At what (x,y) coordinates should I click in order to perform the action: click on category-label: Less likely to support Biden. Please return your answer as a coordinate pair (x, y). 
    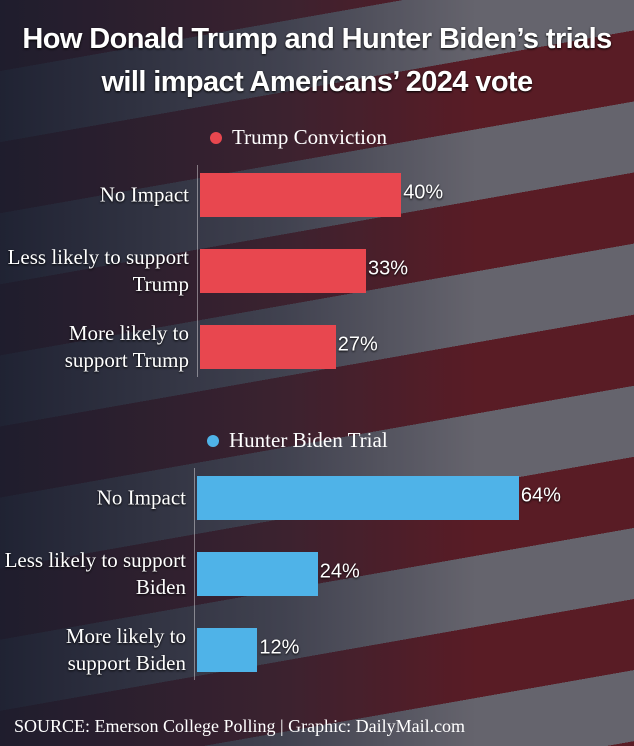
    Looking at the image, I should click on (95, 573).